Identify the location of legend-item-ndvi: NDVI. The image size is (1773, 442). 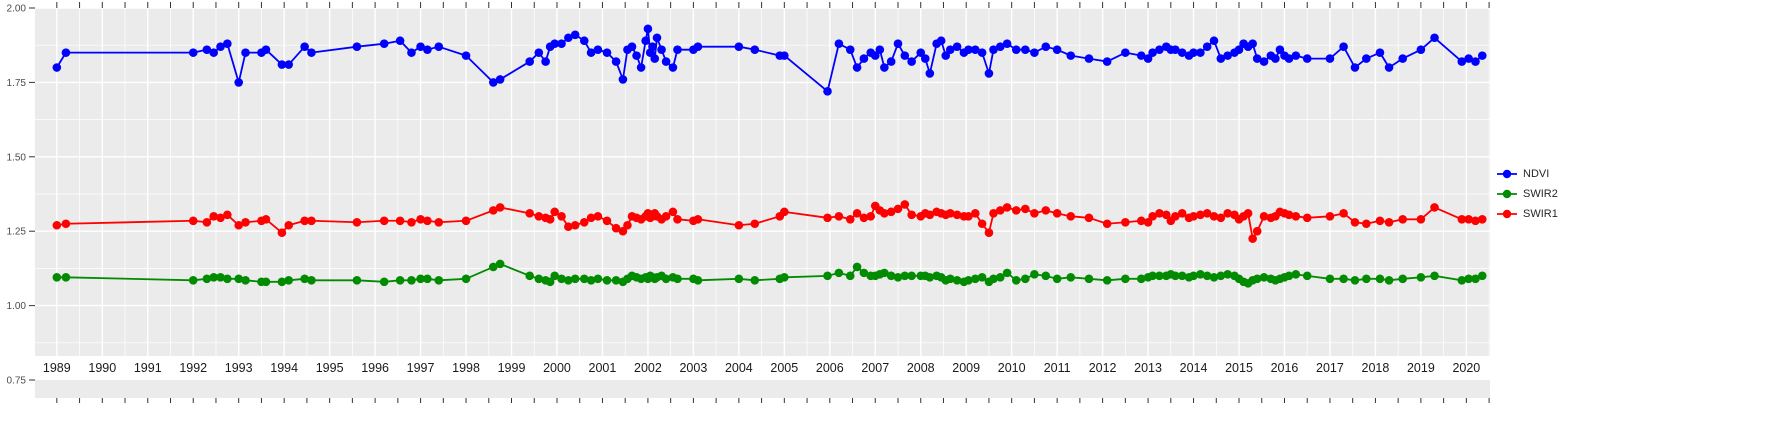
(1527, 174).